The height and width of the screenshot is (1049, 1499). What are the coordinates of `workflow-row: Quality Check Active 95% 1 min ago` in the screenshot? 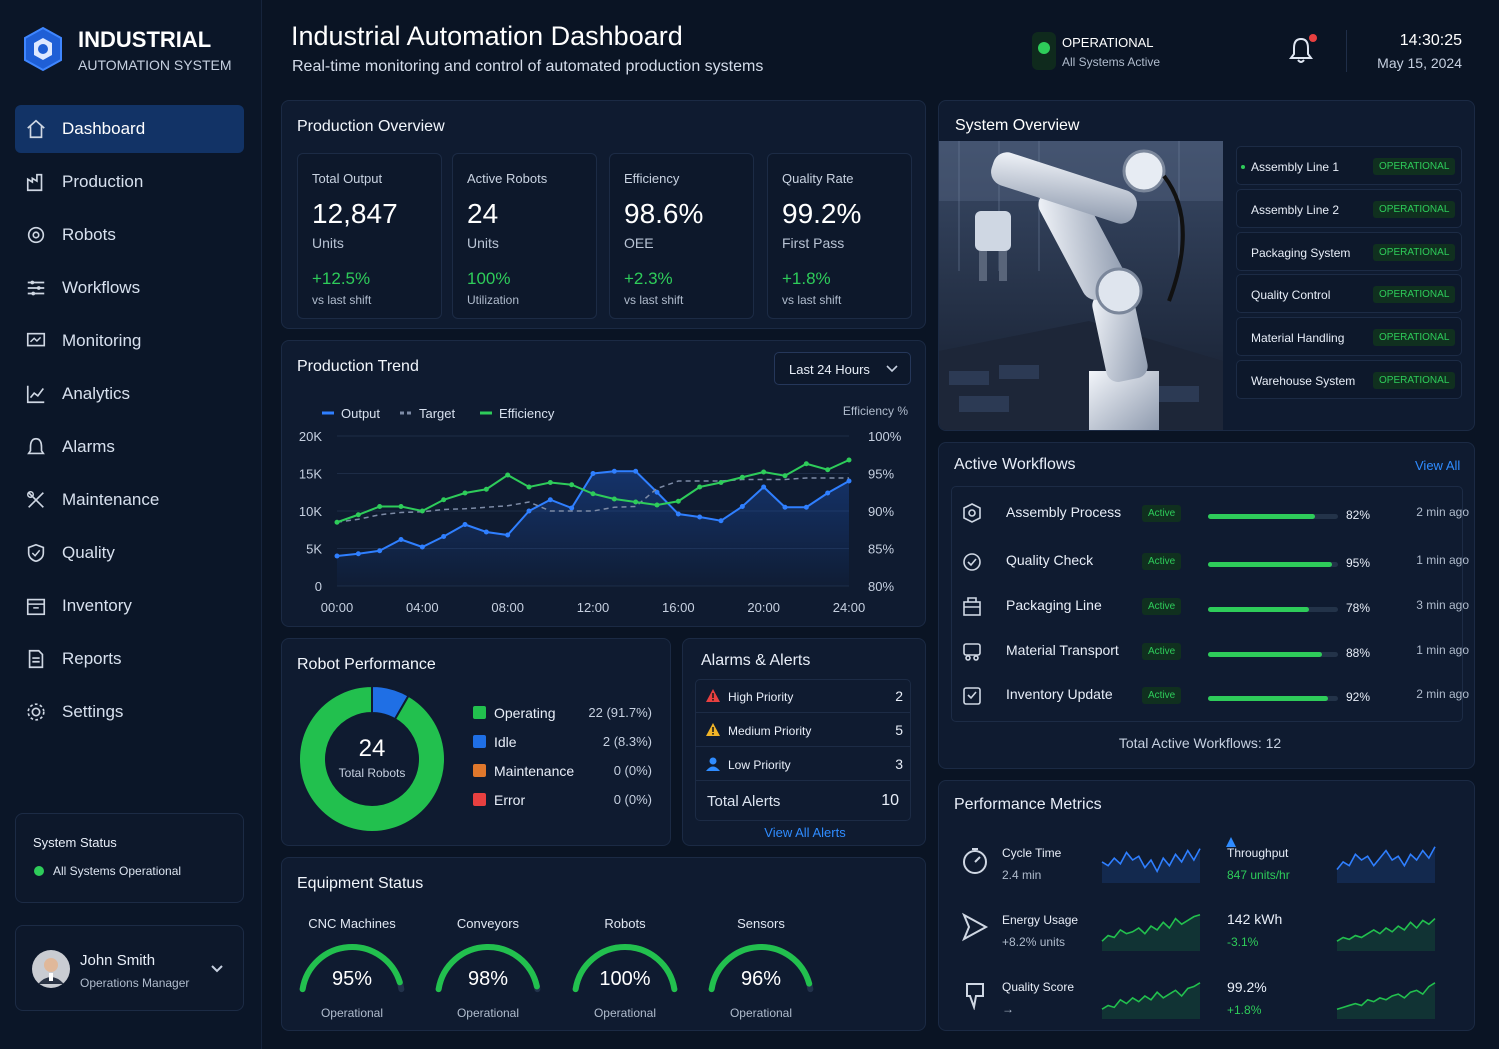 It's located at (1213, 561).